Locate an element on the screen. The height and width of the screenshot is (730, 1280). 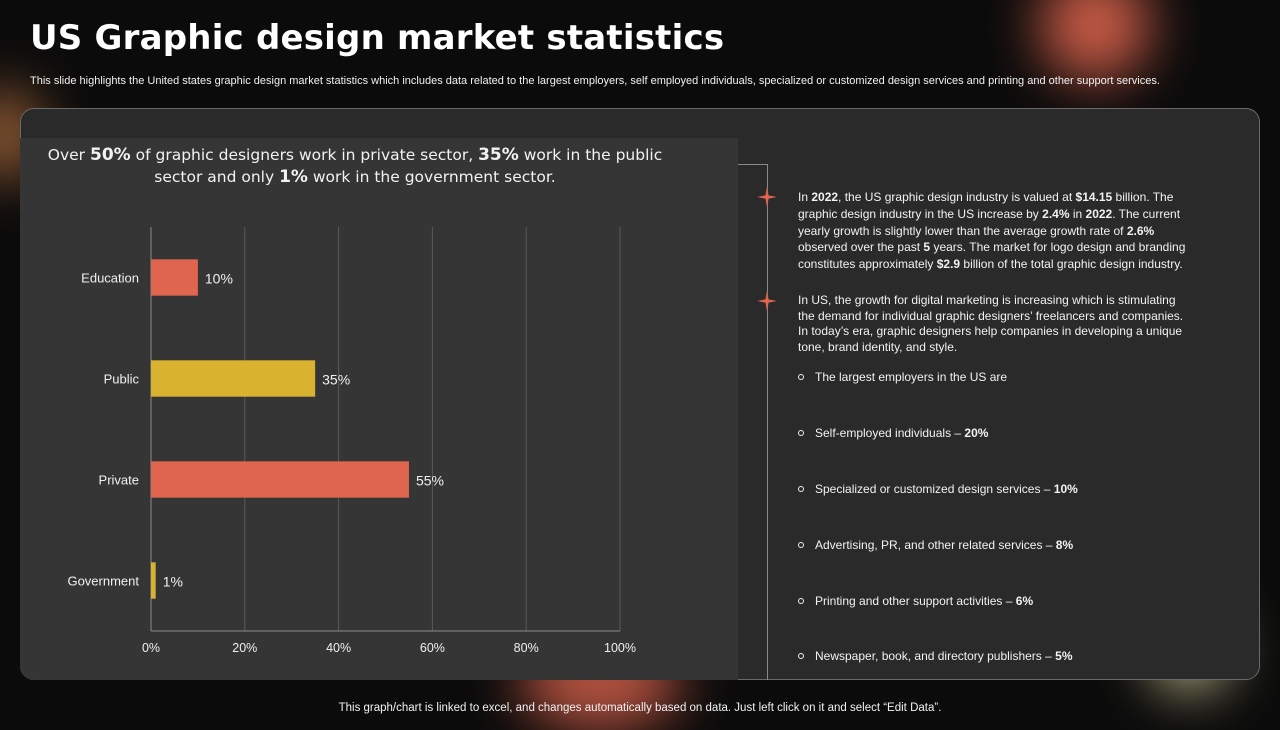
headline-text: Over is located at coordinates (68, 155).